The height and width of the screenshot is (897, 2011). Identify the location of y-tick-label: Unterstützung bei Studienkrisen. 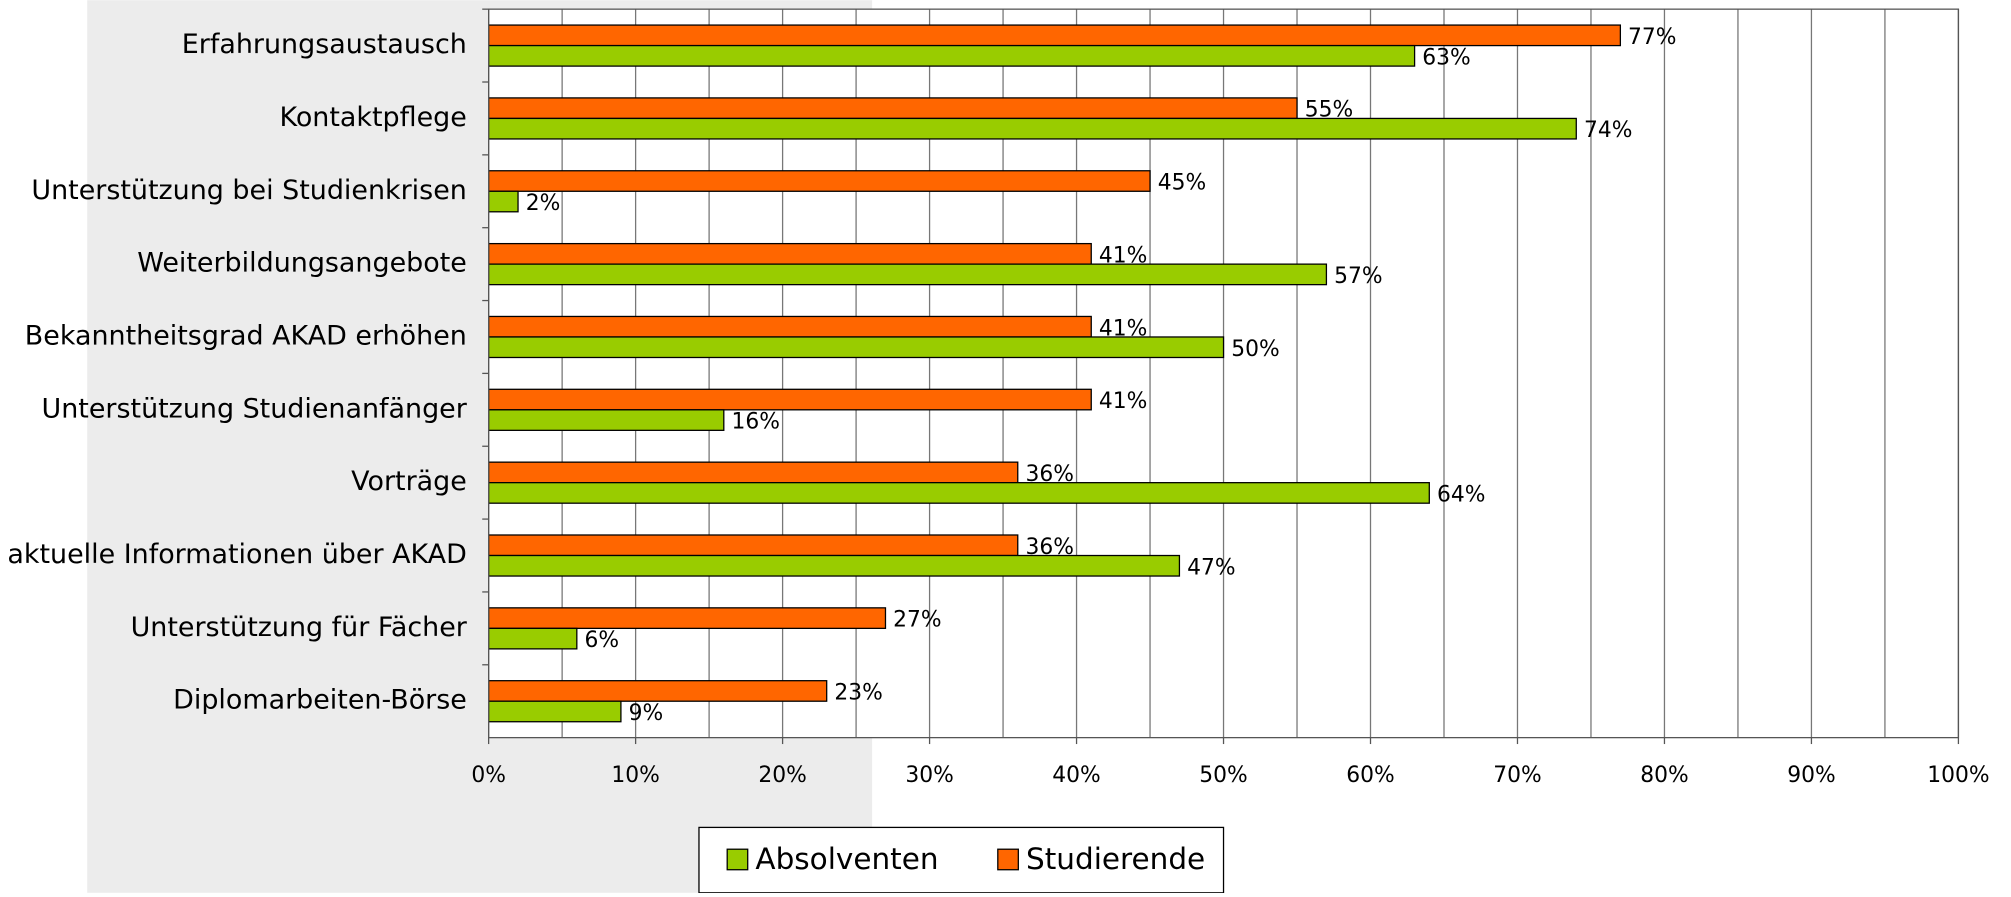
(248, 190).